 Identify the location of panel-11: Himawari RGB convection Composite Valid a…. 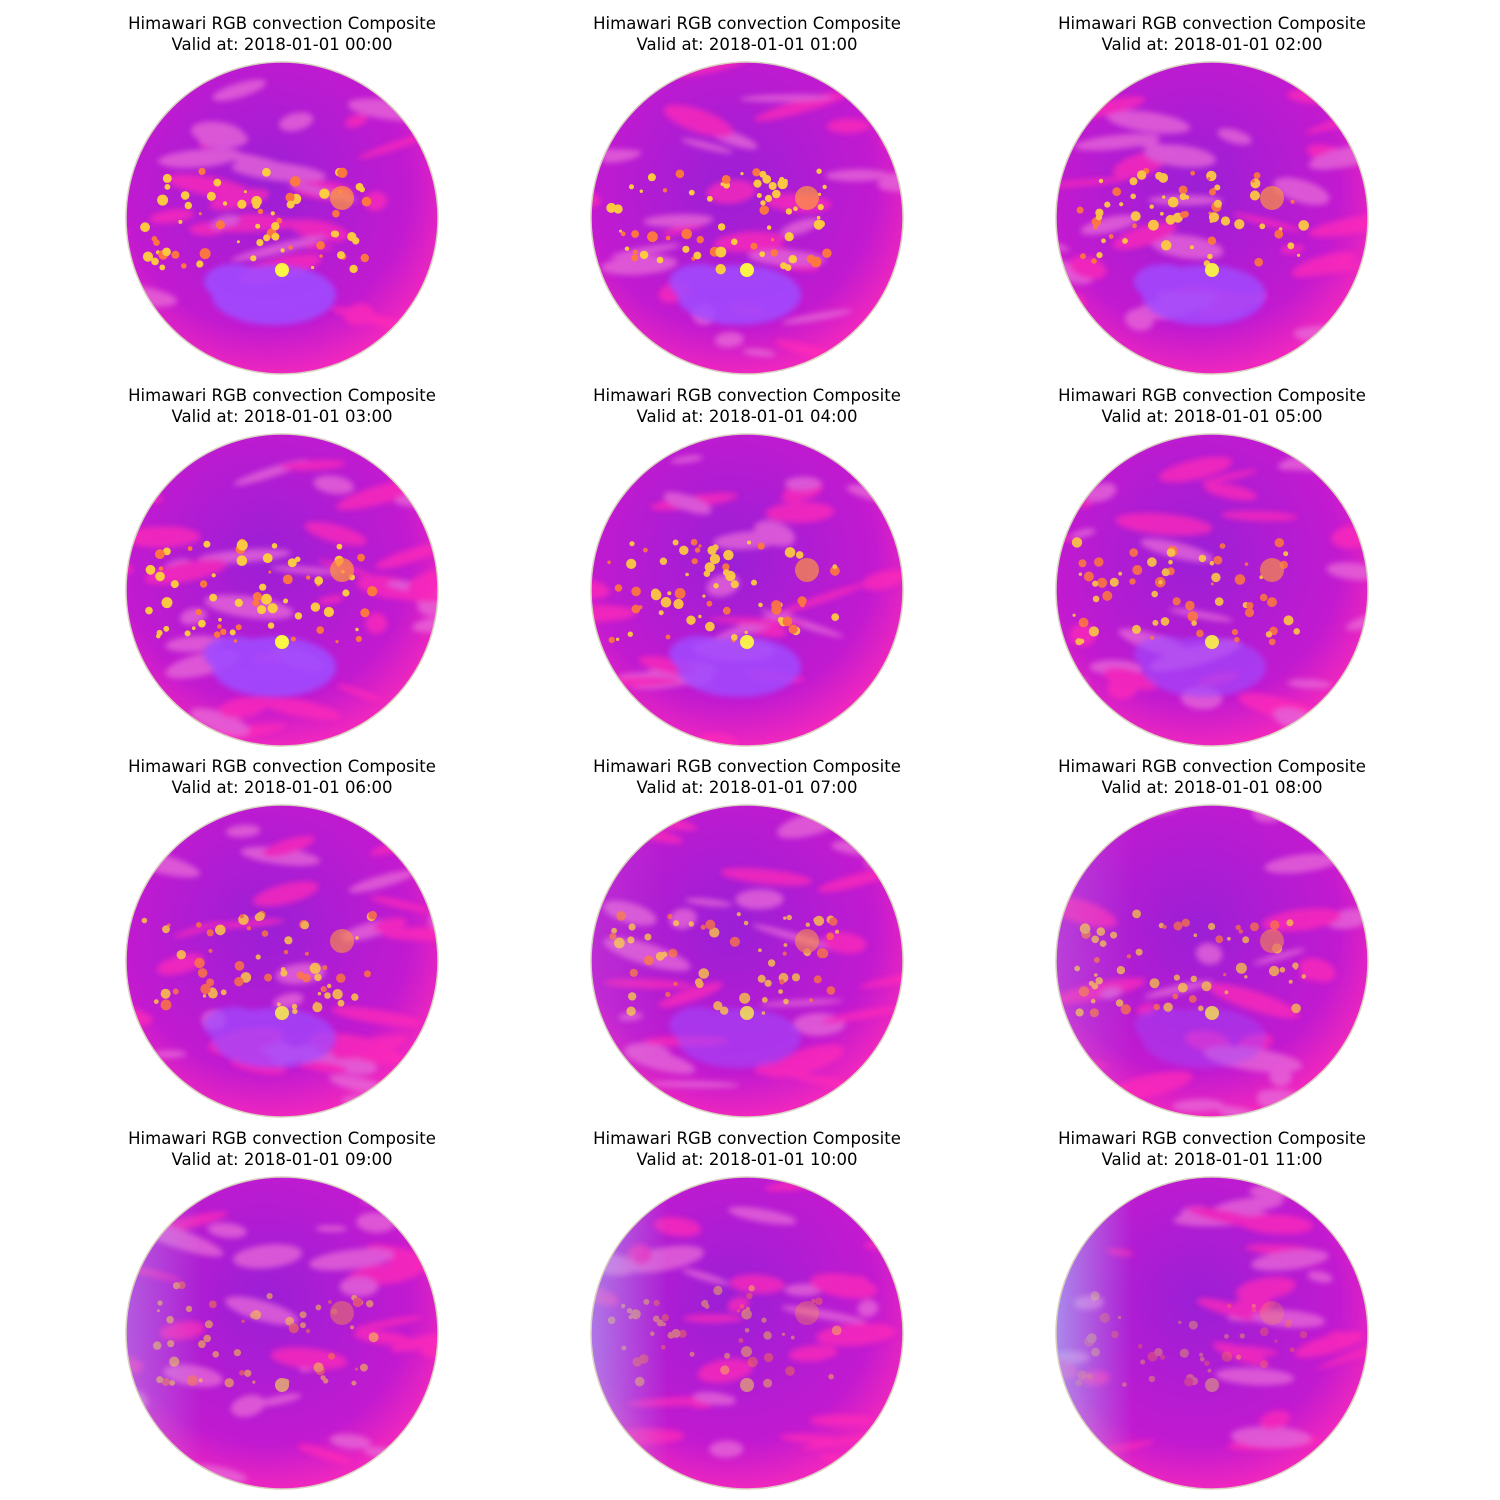
(1212, 1302).